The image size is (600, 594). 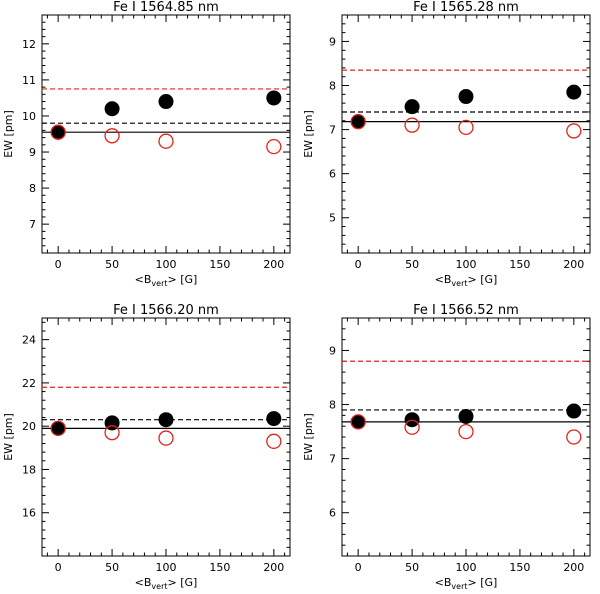 I want to click on chart-title: Fe I 1566.52 nm, so click(x=466, y=310).